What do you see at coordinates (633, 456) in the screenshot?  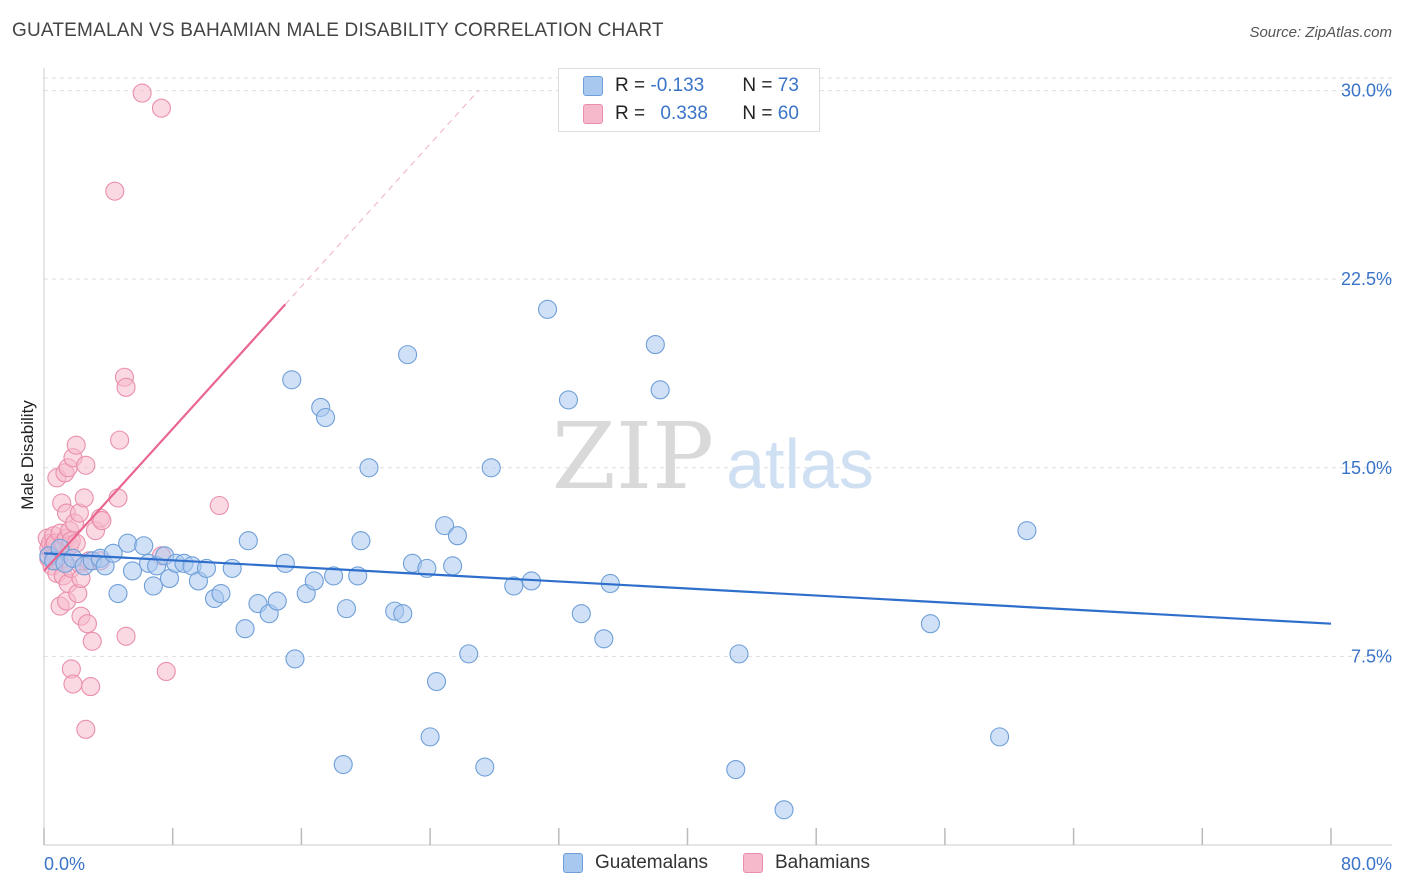 I see `watermark-zip: ZIP` at bounding box center [633, 456].